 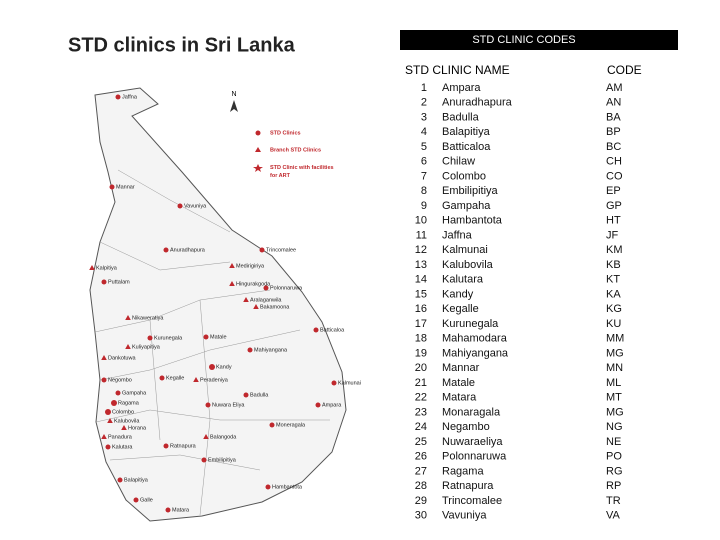 What do you see at coordinates (123, 412) in the screenshot?
I see `place-label: Colombo` at bounding box center [123, 412].